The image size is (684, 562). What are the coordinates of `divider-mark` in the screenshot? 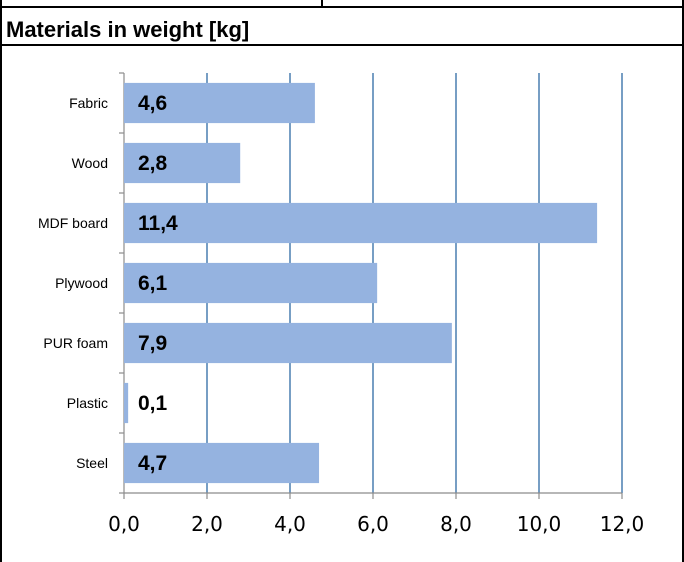 It's located at (322, 3).